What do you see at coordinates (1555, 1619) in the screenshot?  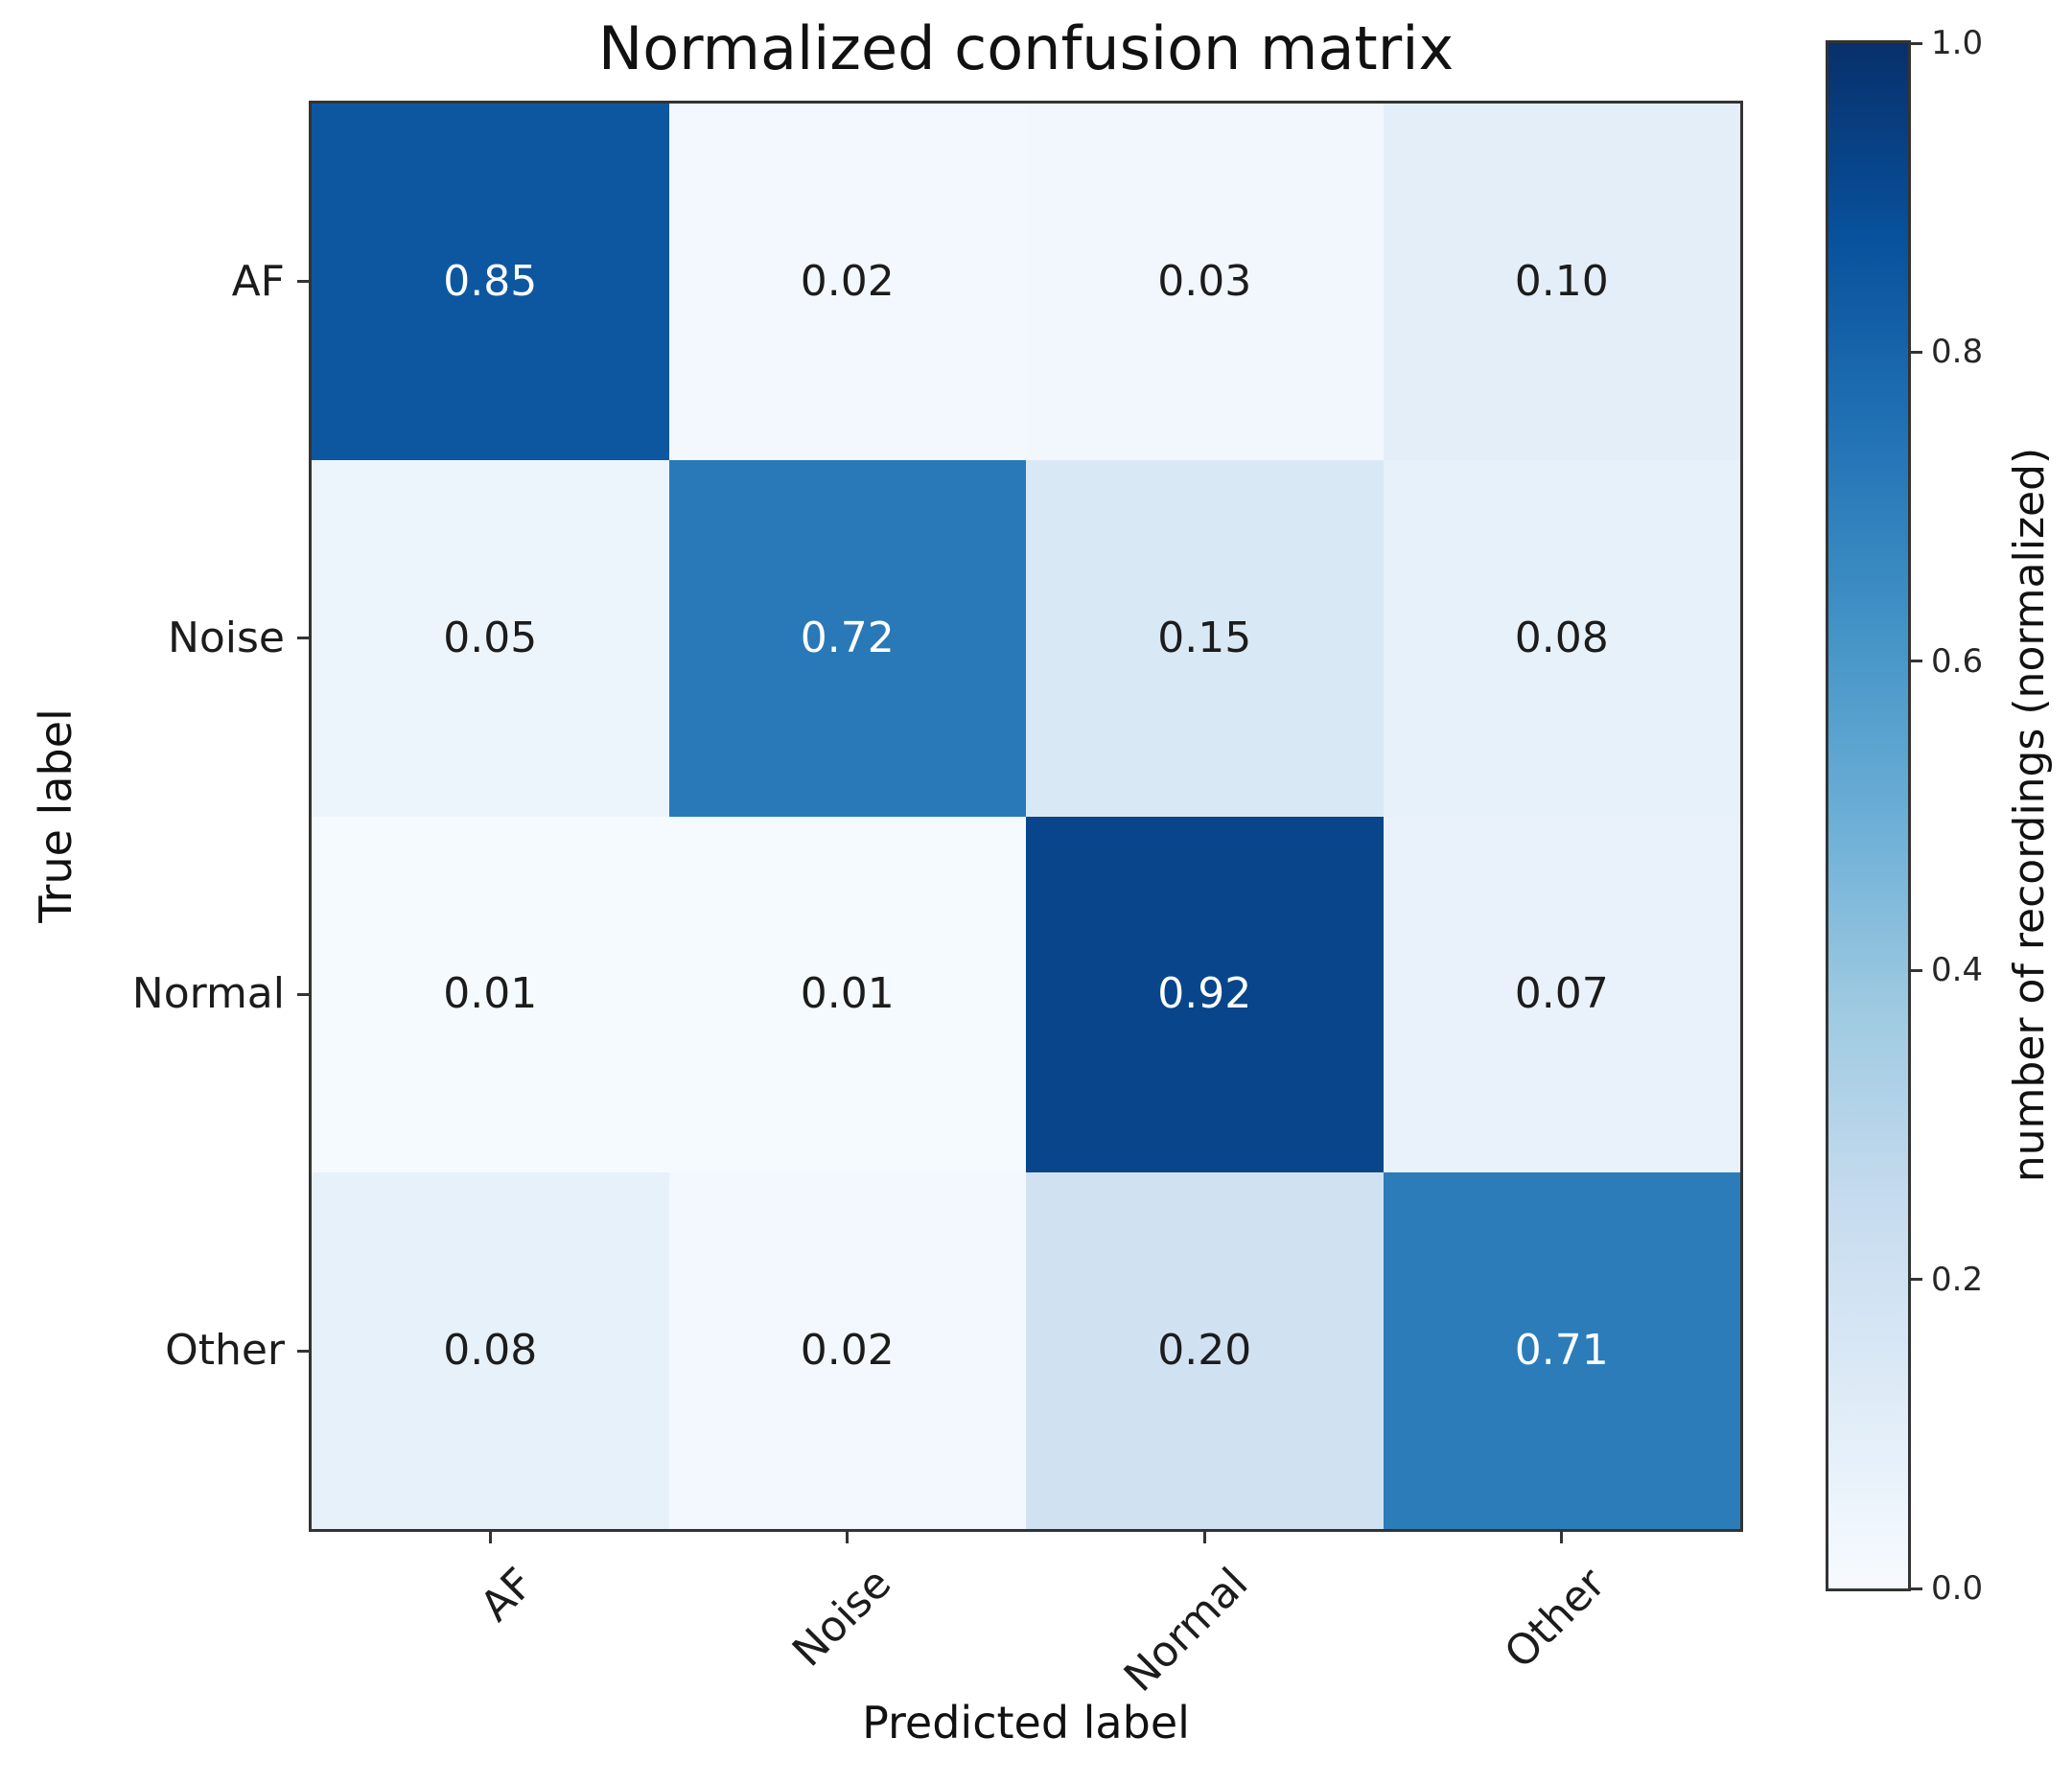 I see `x-tick-label: Other` at bounding box center [1555, 1619].